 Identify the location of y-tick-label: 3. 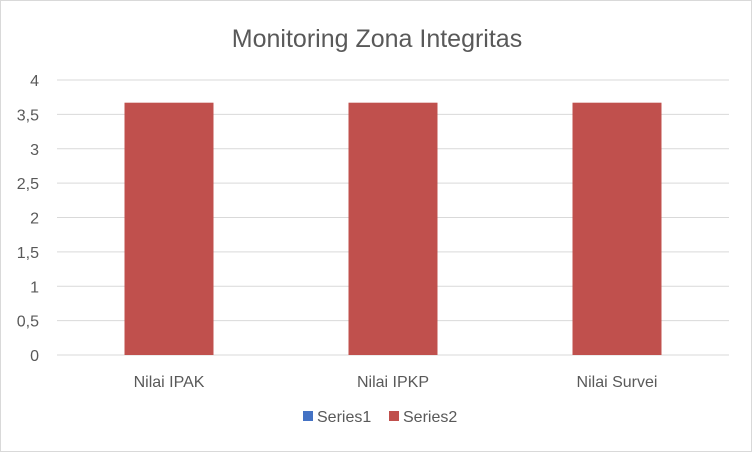
(34, 150).